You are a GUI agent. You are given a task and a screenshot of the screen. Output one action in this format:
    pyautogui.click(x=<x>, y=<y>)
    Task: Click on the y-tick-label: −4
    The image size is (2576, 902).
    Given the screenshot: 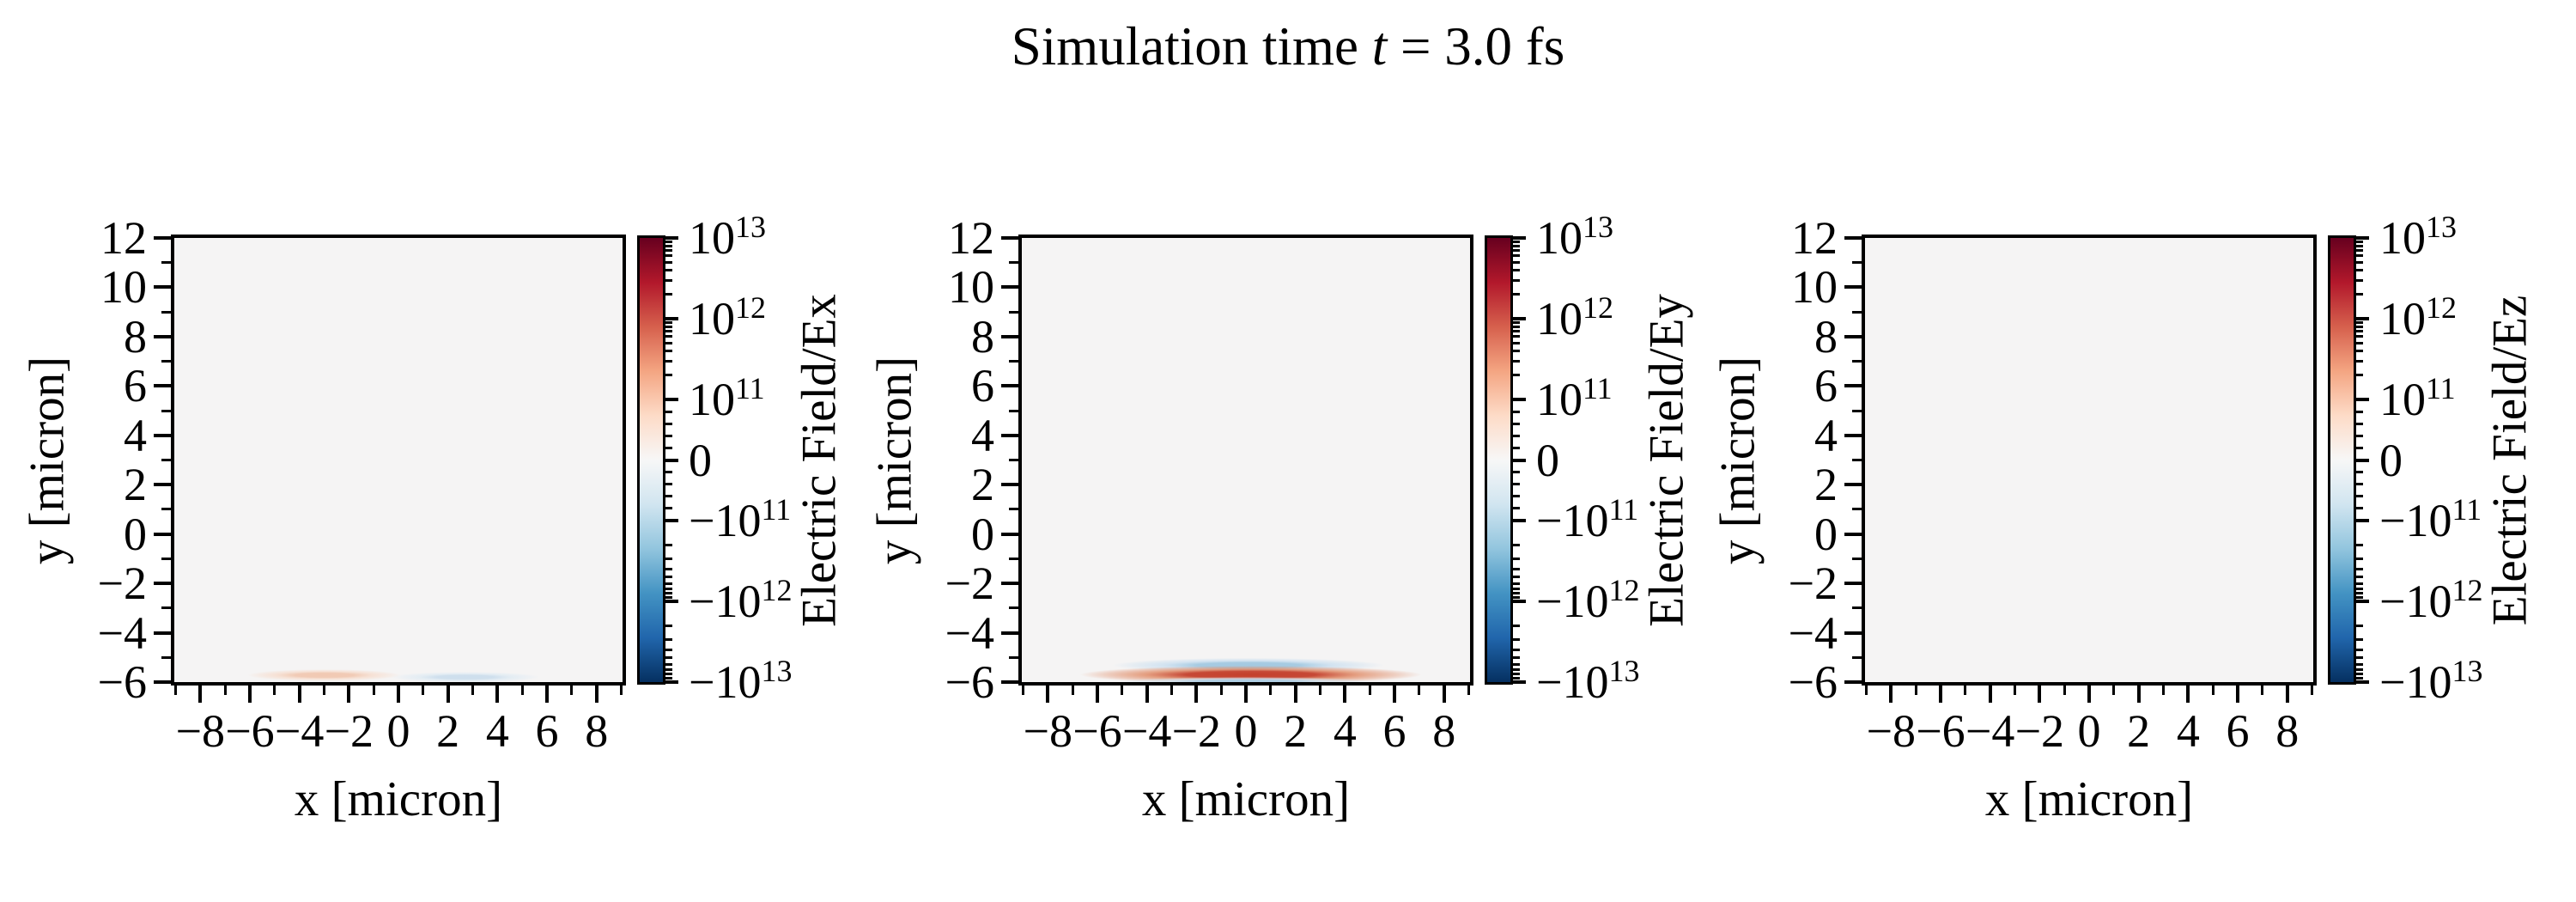 What is the action you would take?
    pyautogui.click(x=1813, y=632)
    